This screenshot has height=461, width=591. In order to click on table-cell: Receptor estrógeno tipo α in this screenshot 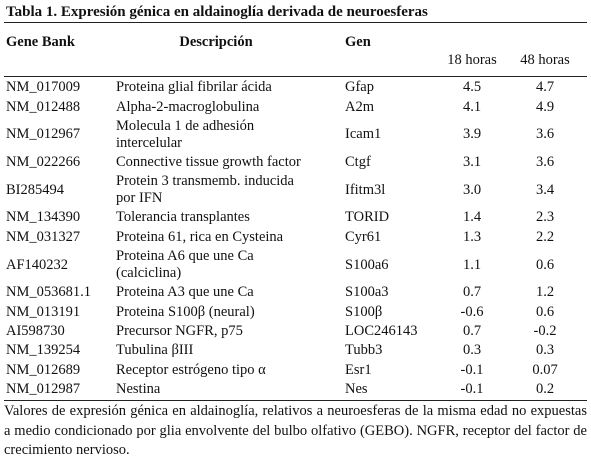, I will do `click(191, 369)`.